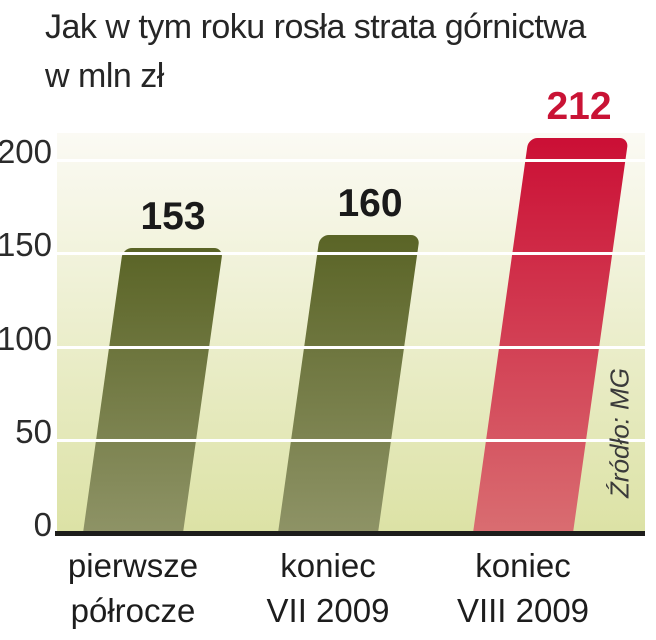  Describe the element at coordinates (26, 244) in the screenshot. I see `y-tick-label-150: 150` at that location.